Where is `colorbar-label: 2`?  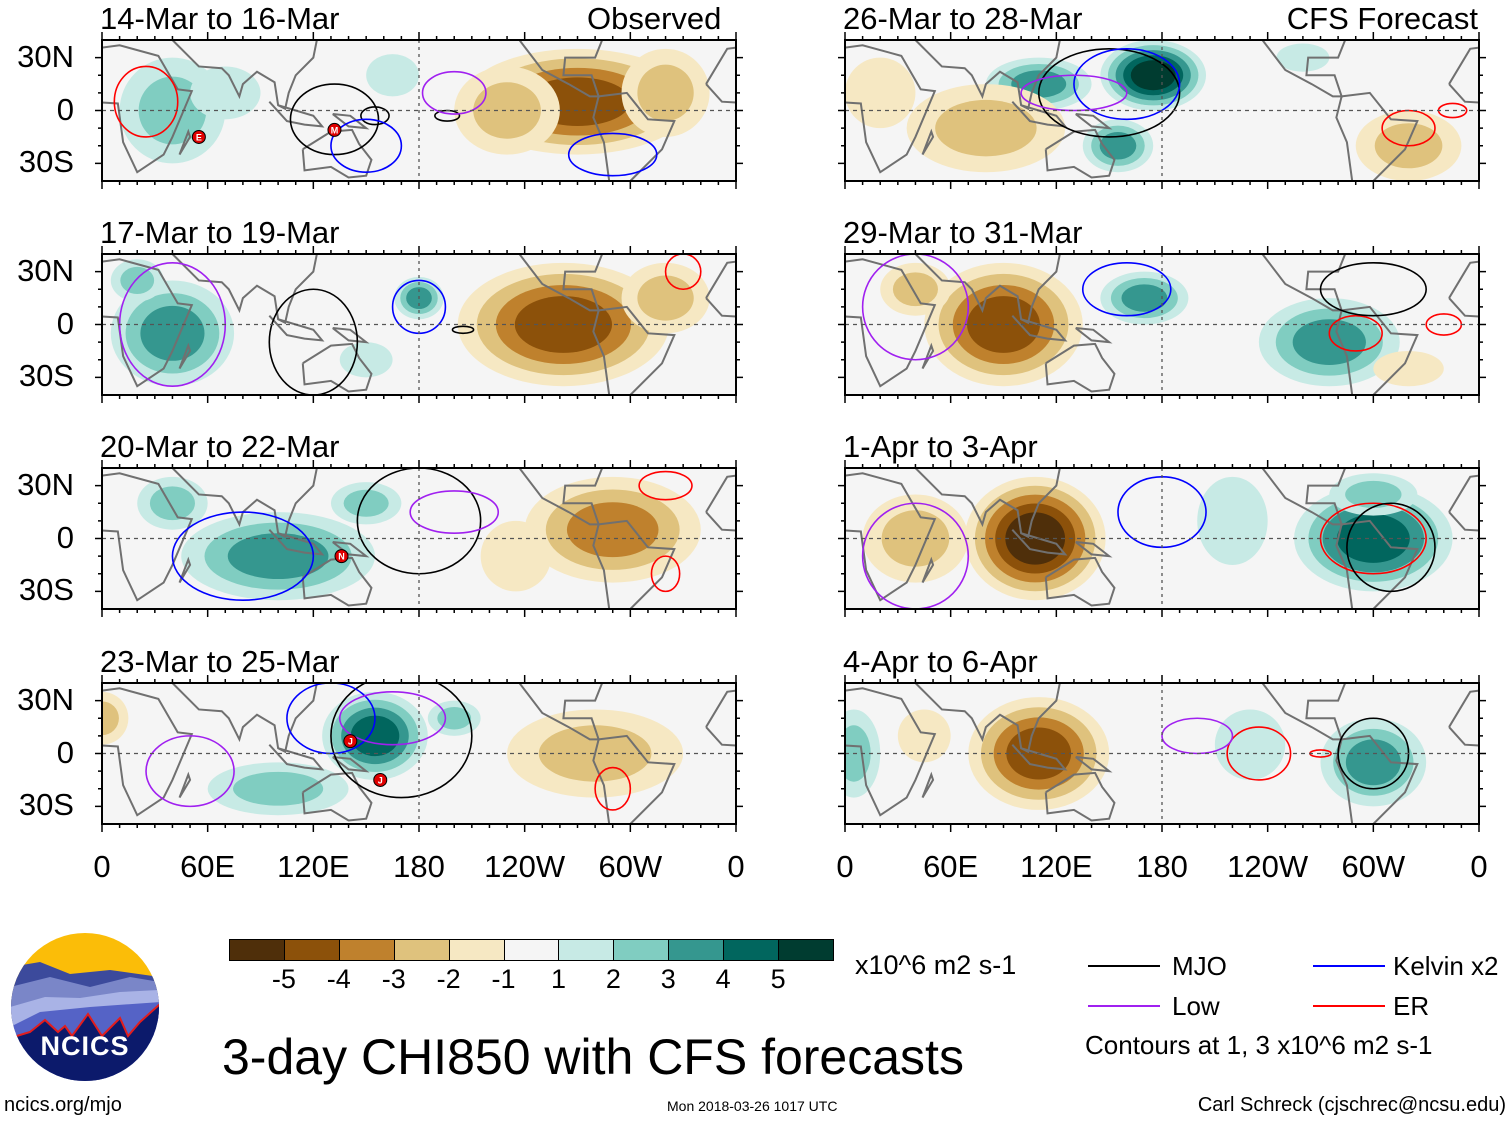 colorbar-label: 2 is located at coordinates (613, 979).